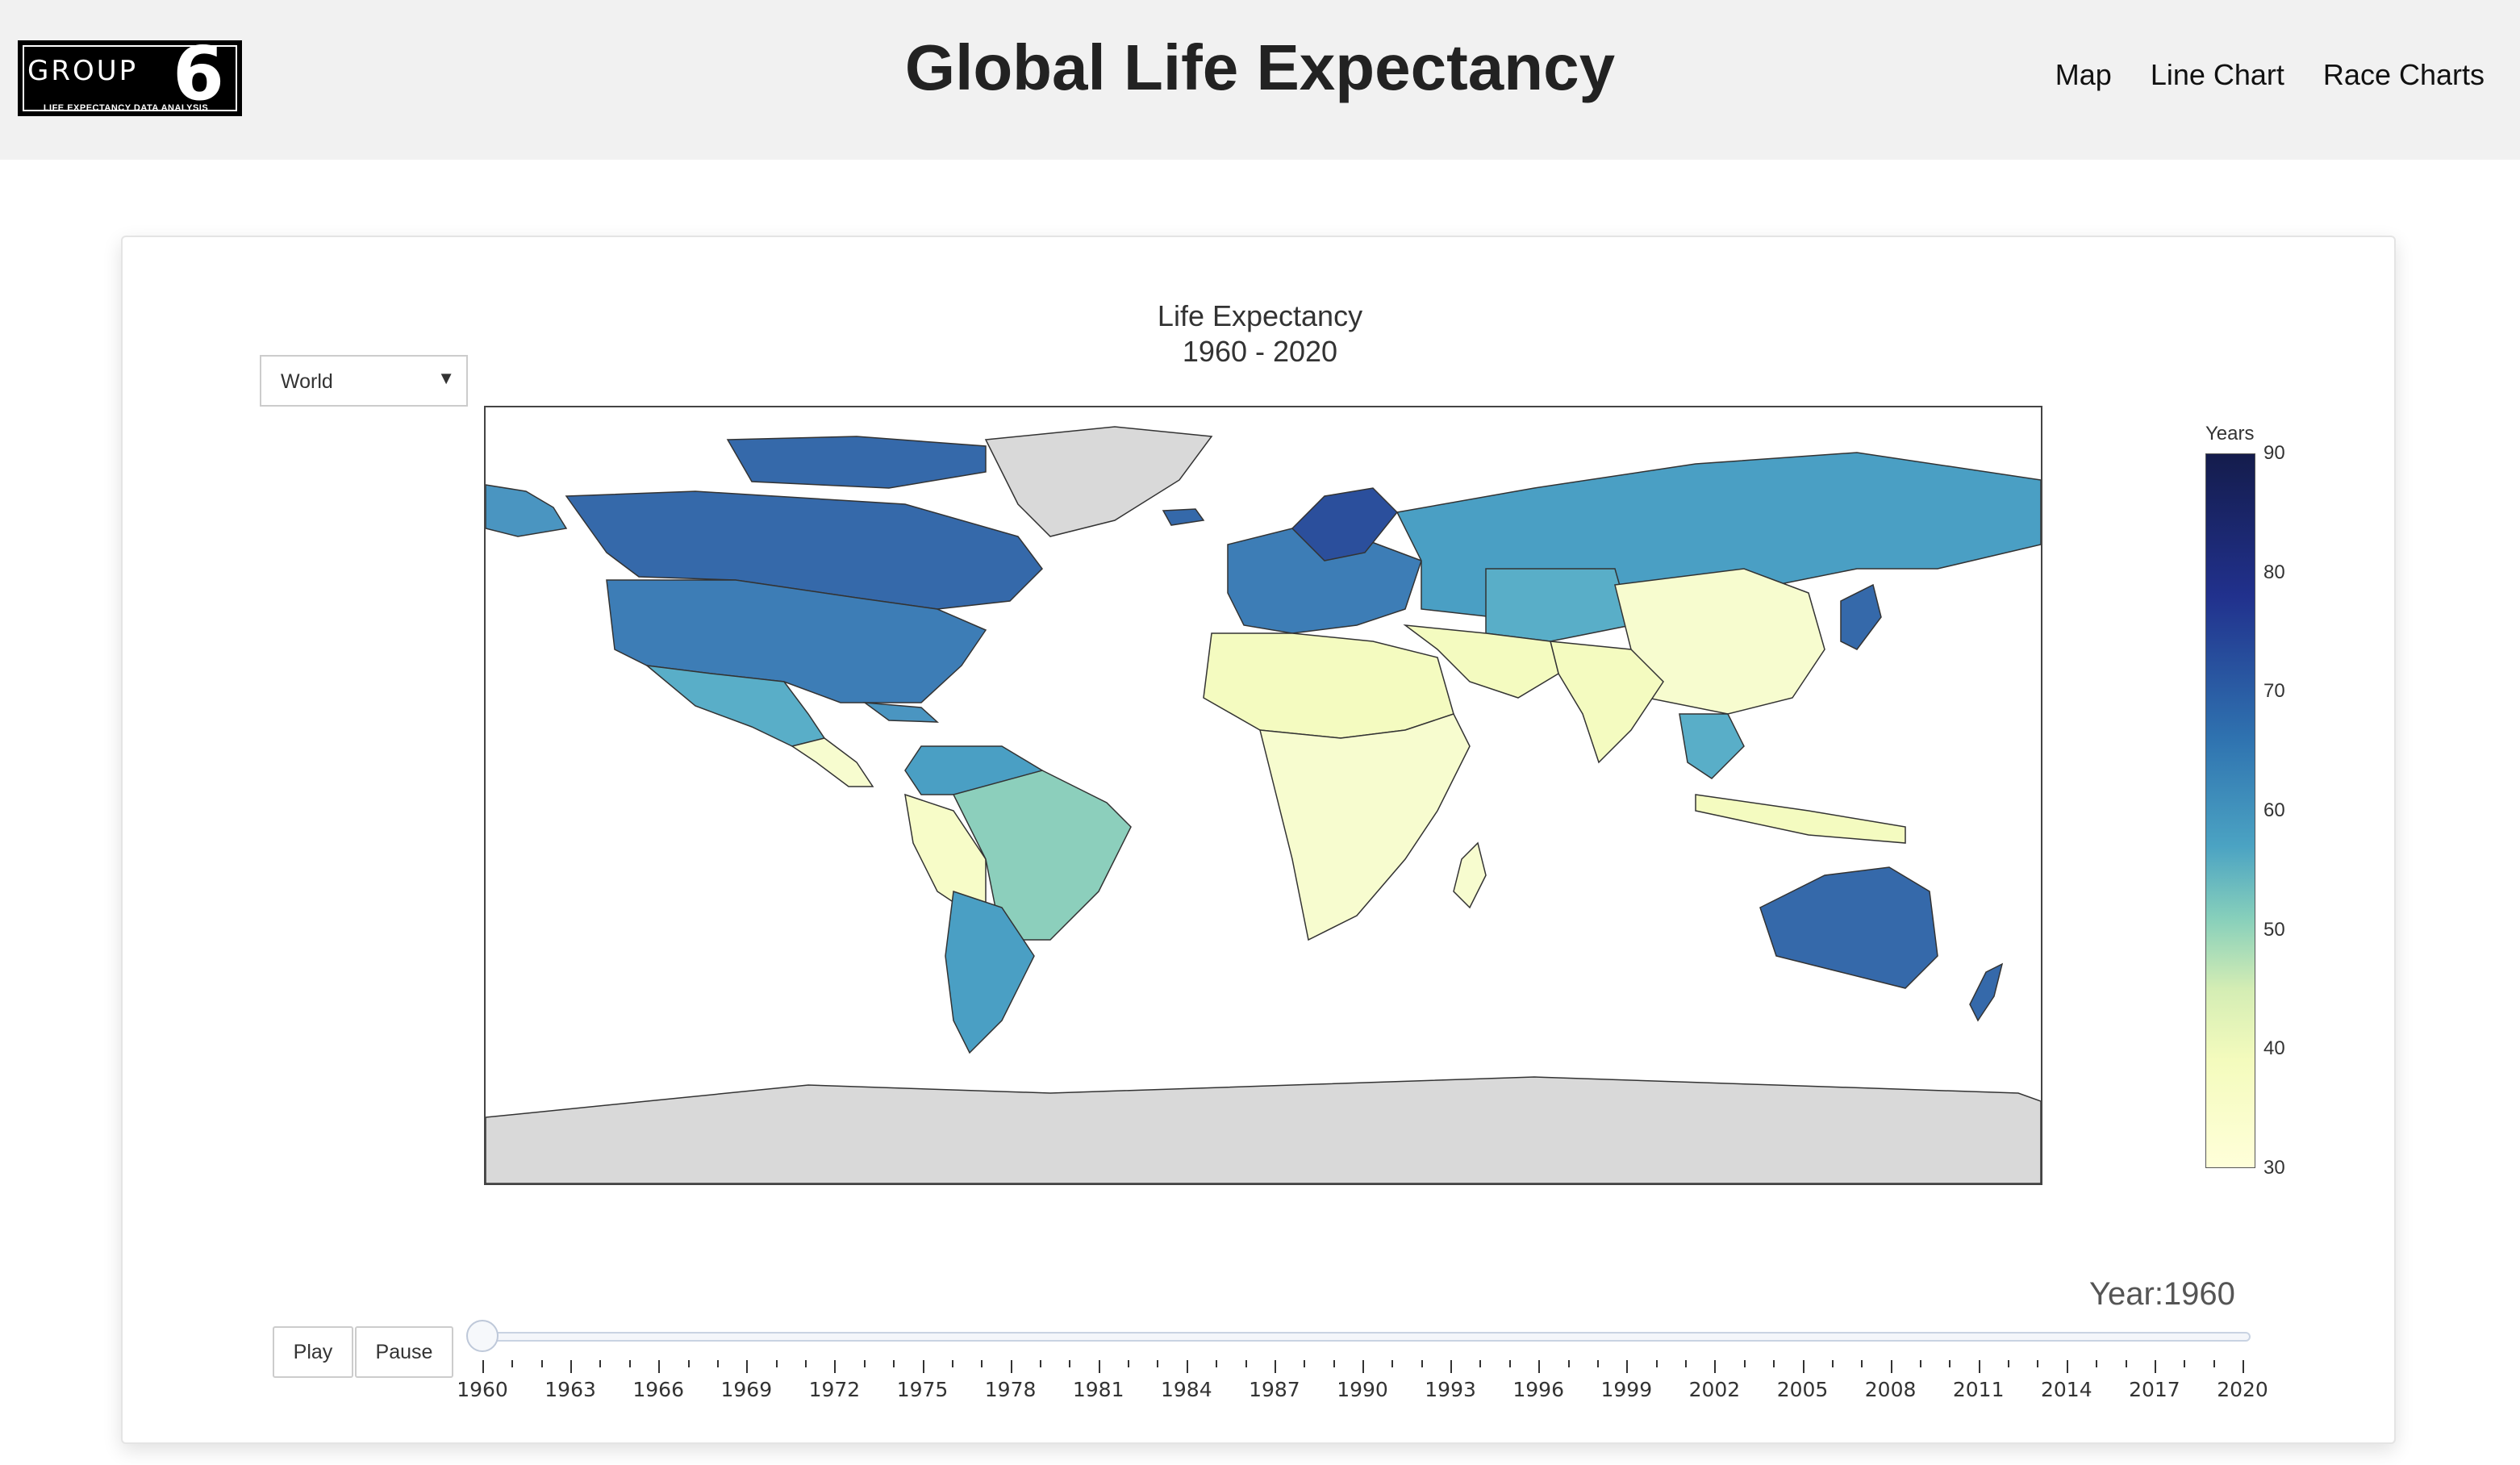 The width and height of the screenshot is (2520, 1465). Describe the element at coordinates (2274, 929) in the screenshot. I see `colorbar-tick-label: 50` at that location.